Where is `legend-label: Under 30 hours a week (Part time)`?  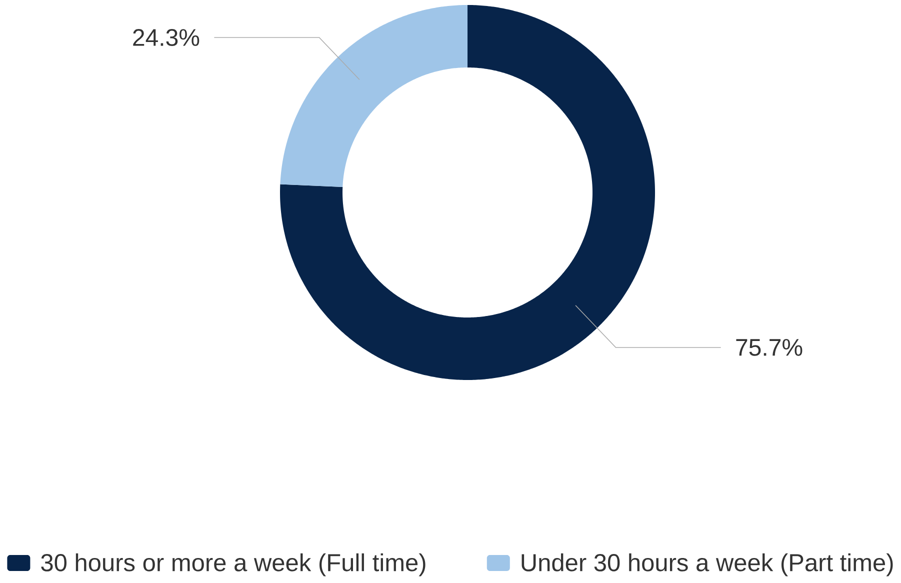
legend-label: Under 30 hours a week (Part time) is located at coordinates (707, 564).